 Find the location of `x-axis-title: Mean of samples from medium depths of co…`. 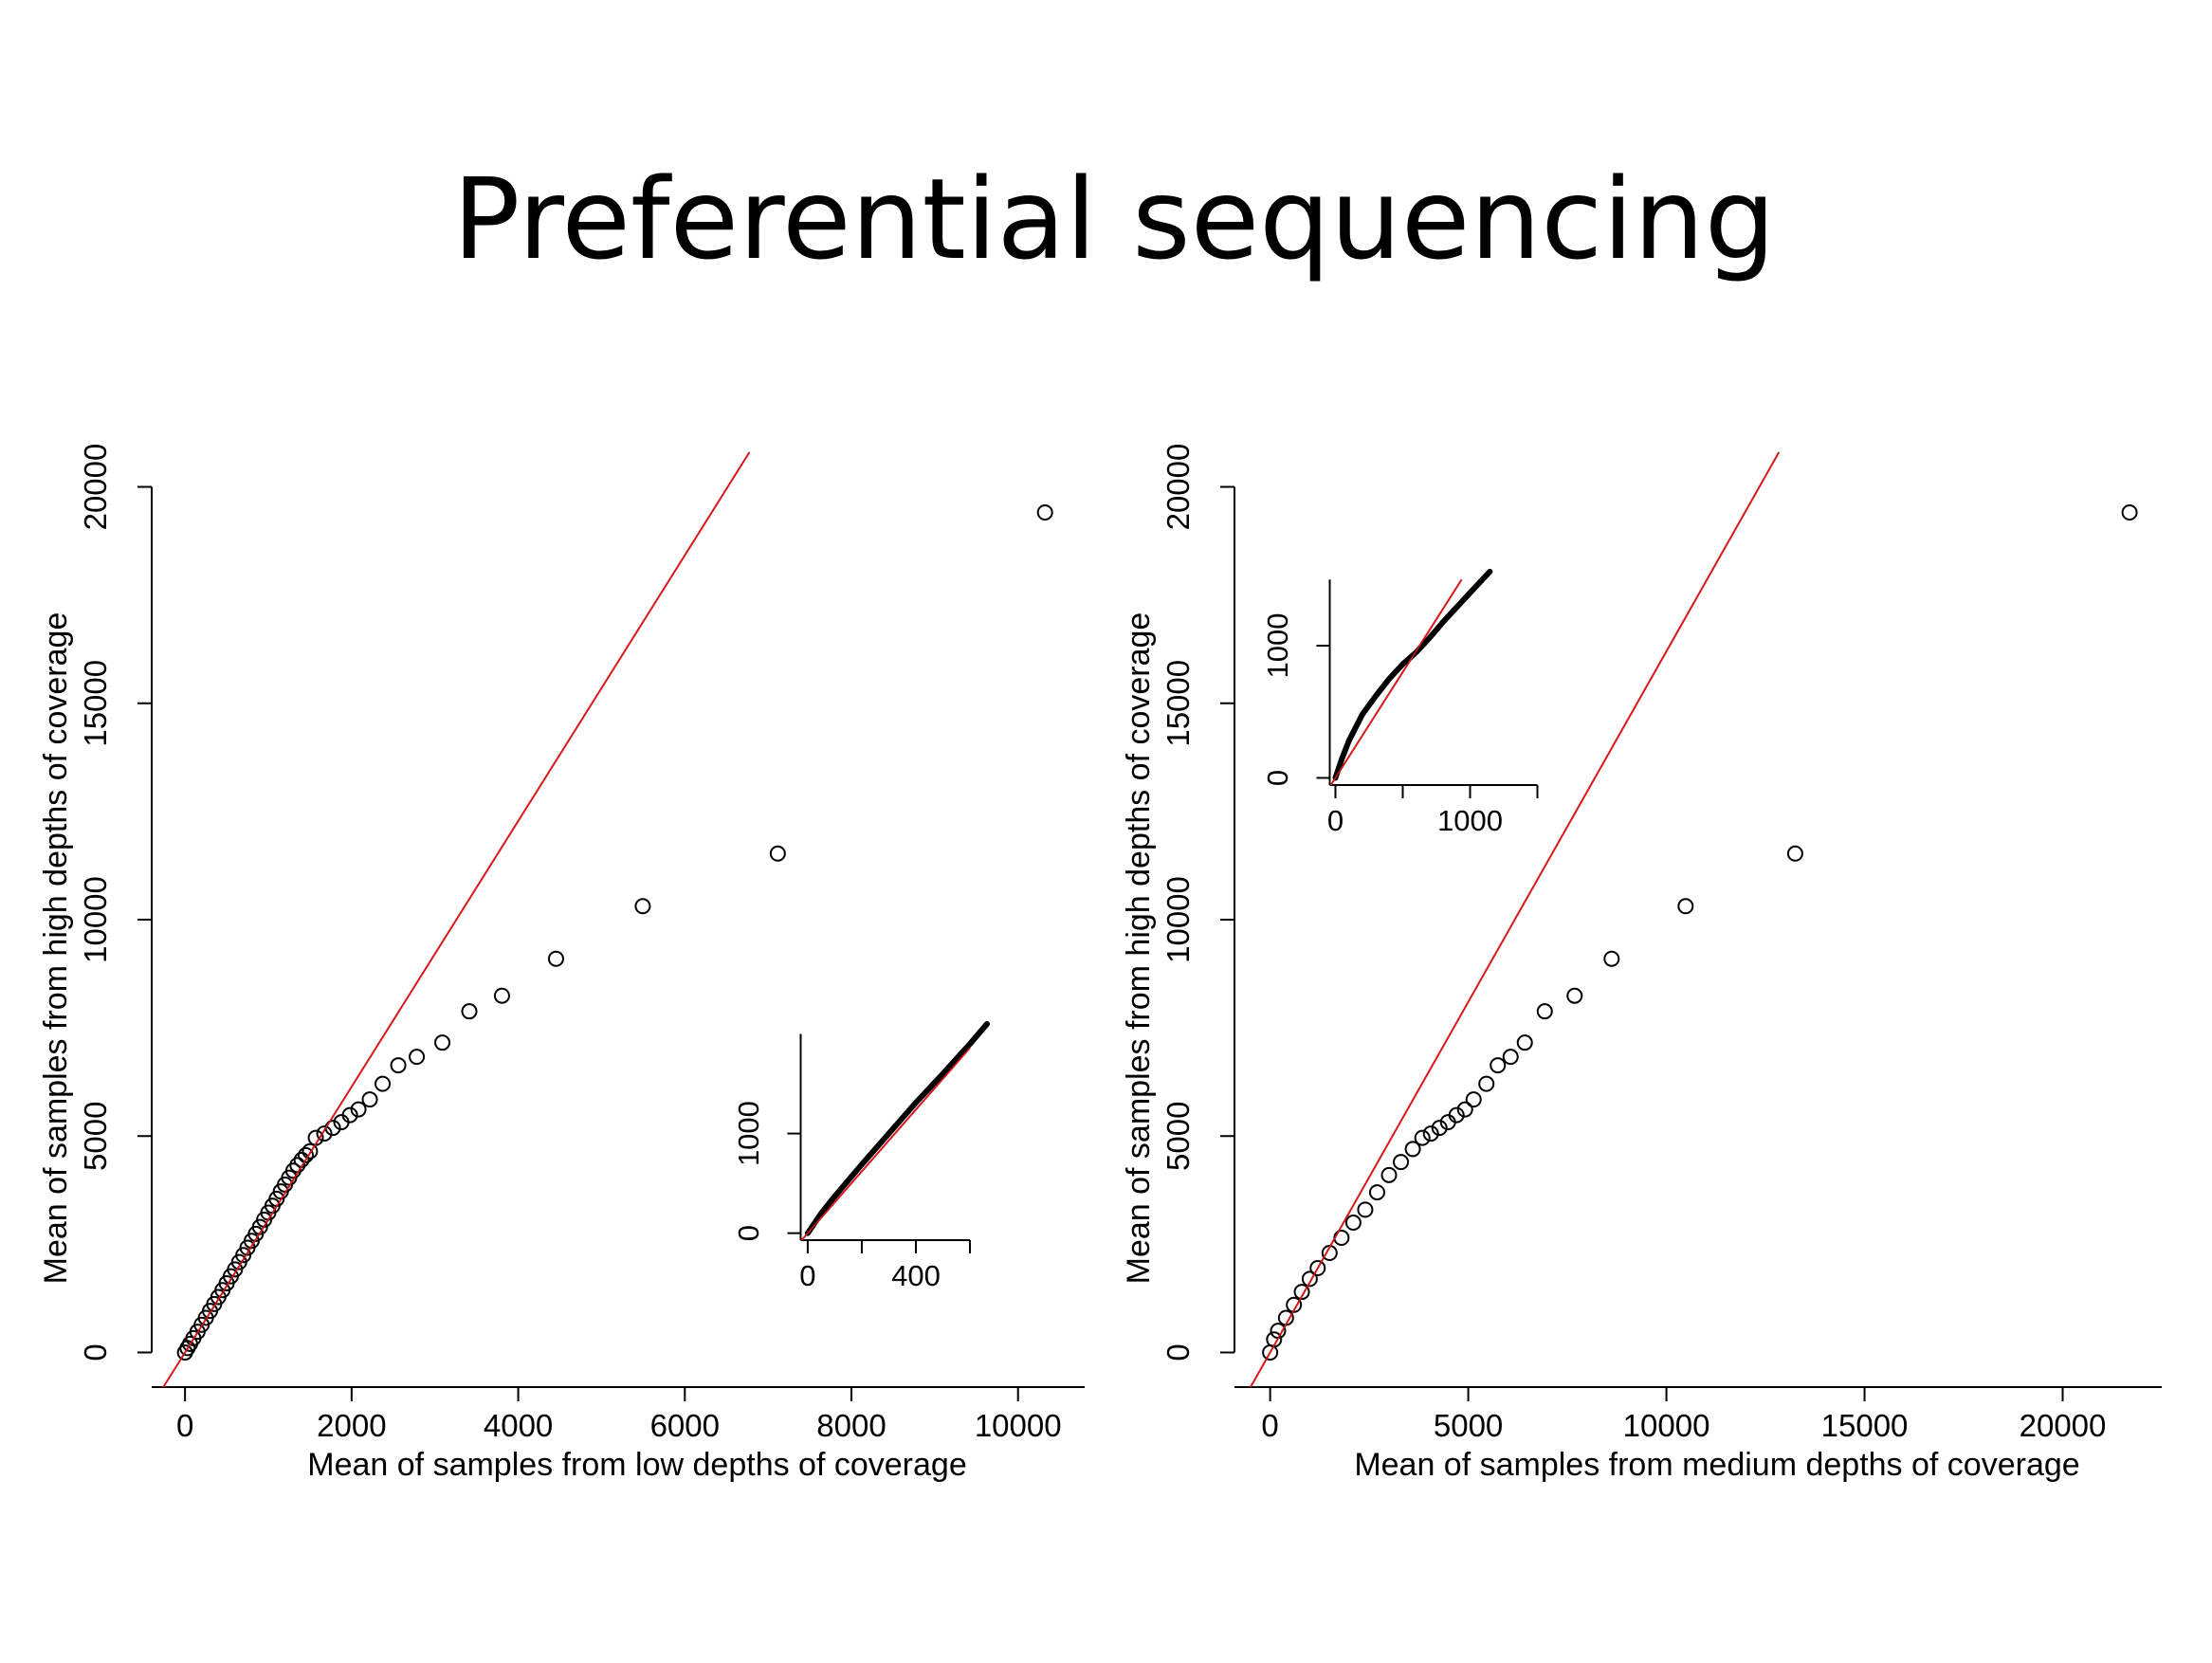

x-axis-title: Mean of samples from medium depths of co… is located at coordinates (1716, 1465).